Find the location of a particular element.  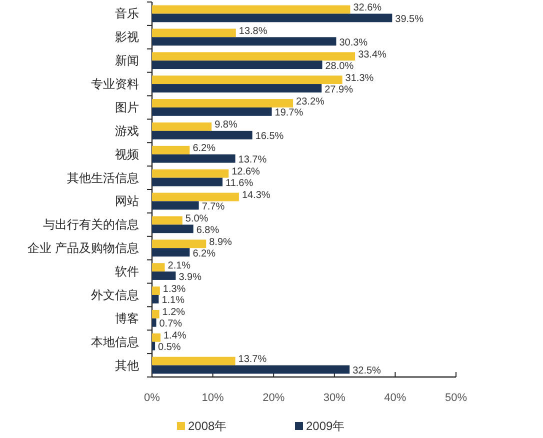

y-tick-label: 专业资料 is located at coordinates (115, 84).